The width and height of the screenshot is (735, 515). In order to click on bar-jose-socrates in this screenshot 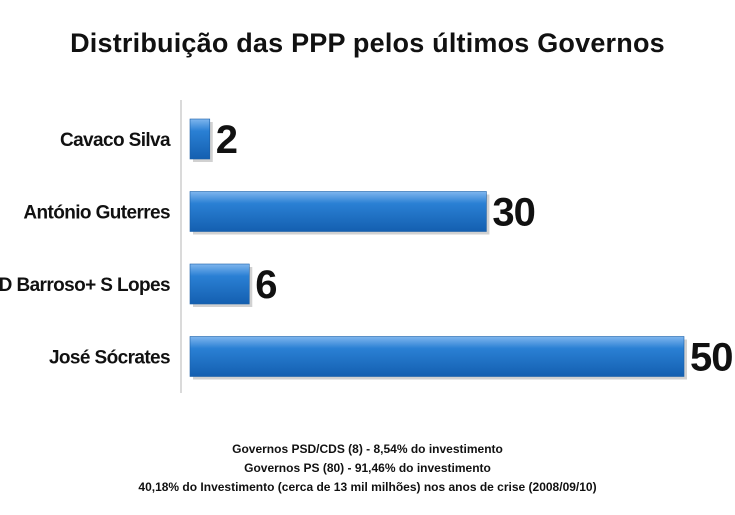, I will do `click(437, 356)`.